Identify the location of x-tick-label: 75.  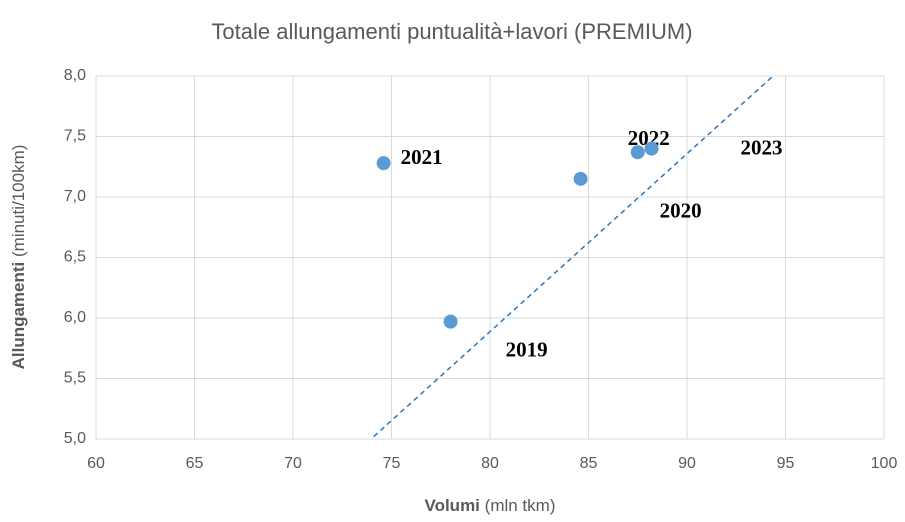
(392, 463).